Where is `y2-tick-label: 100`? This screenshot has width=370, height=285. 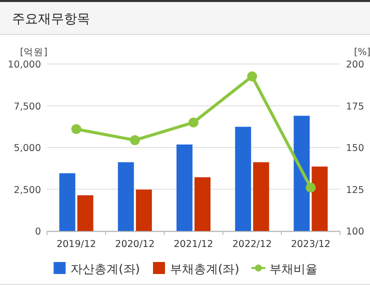
y2-tick-label: 100 is located at coordinates (355, 232).